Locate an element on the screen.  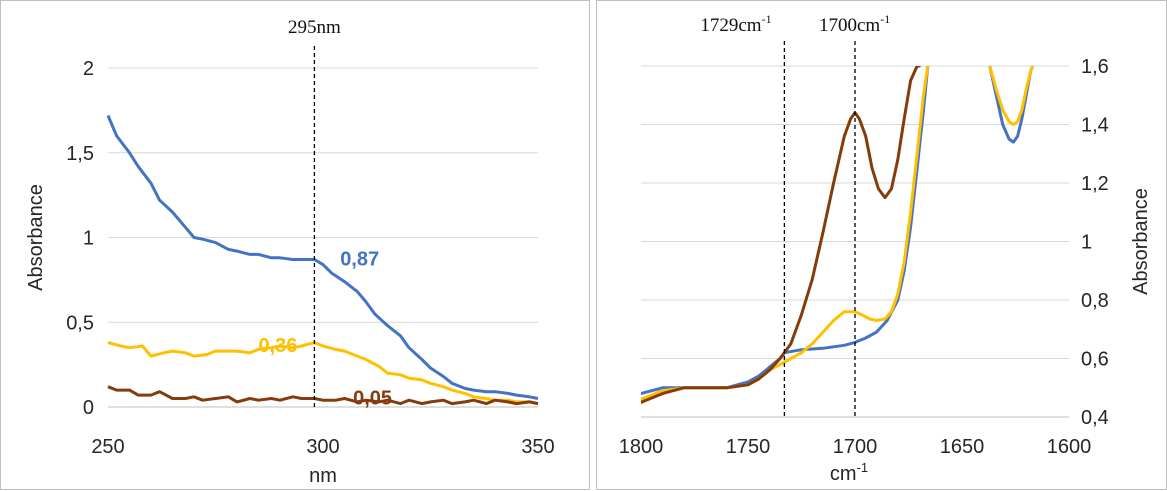
x-axis-title: cm-1 is located at coordinates (849, 472).